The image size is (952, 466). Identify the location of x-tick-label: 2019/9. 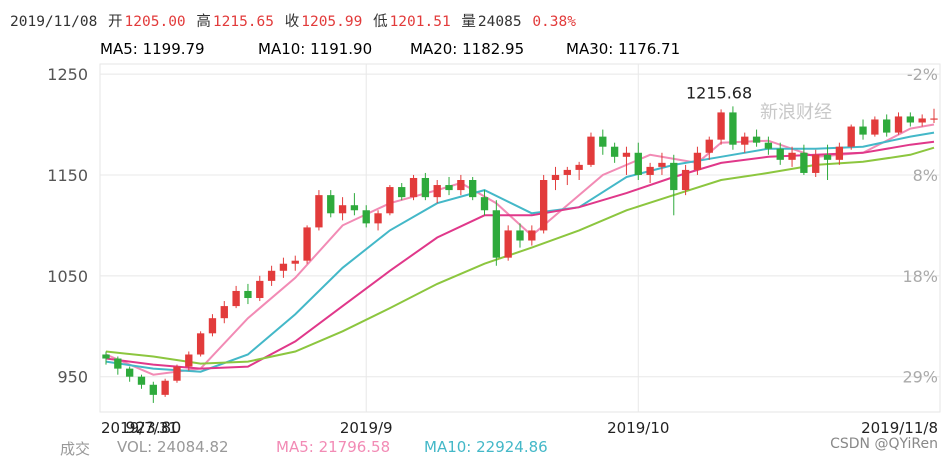
(366, 428).